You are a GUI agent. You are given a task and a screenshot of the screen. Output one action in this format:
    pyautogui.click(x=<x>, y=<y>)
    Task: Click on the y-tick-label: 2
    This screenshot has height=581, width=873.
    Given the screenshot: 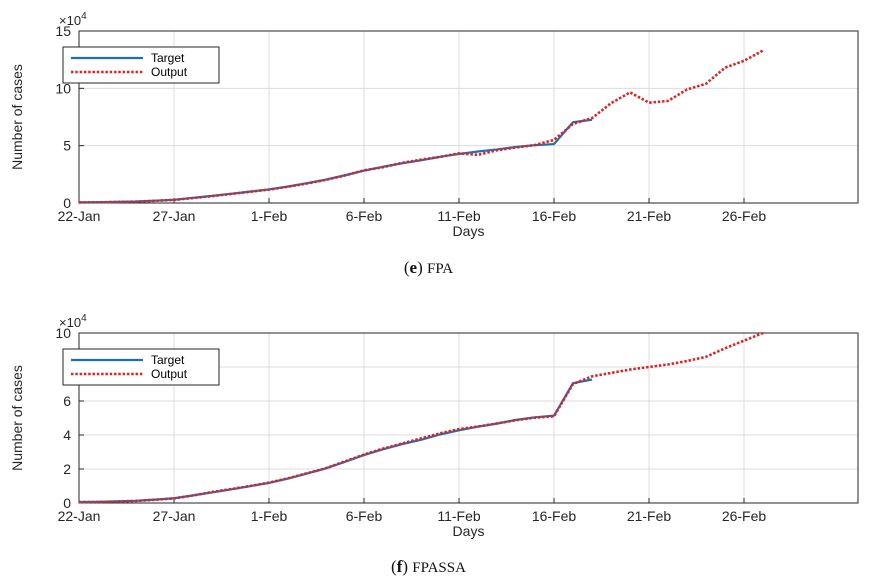 What is the action you would take?
    pyautogui.click(x=67, y=469)
    